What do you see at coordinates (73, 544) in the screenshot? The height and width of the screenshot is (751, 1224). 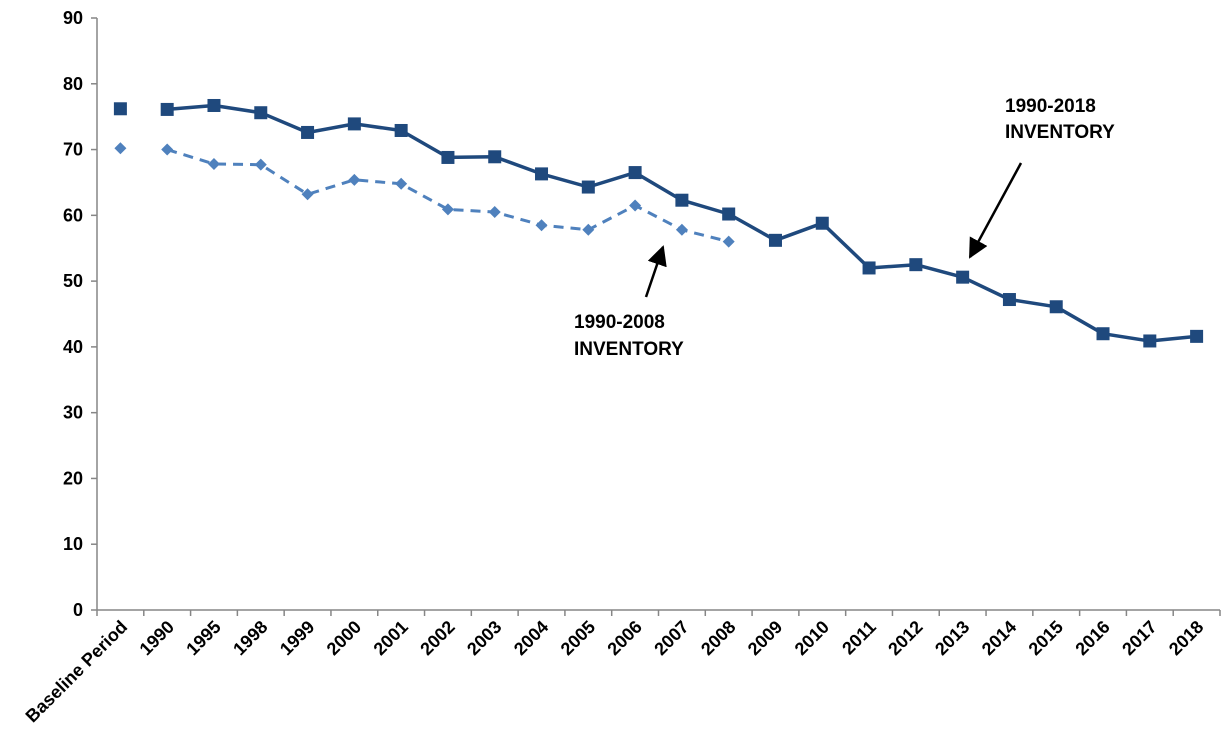 I see `y-tick-label: 10` at bounding box center [73, 544].